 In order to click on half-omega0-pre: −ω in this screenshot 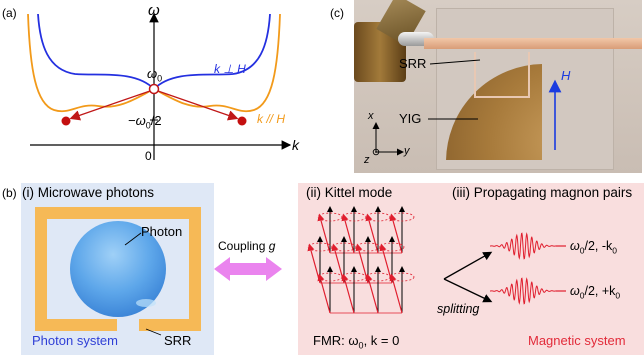, I will do `click(137, 120)`.